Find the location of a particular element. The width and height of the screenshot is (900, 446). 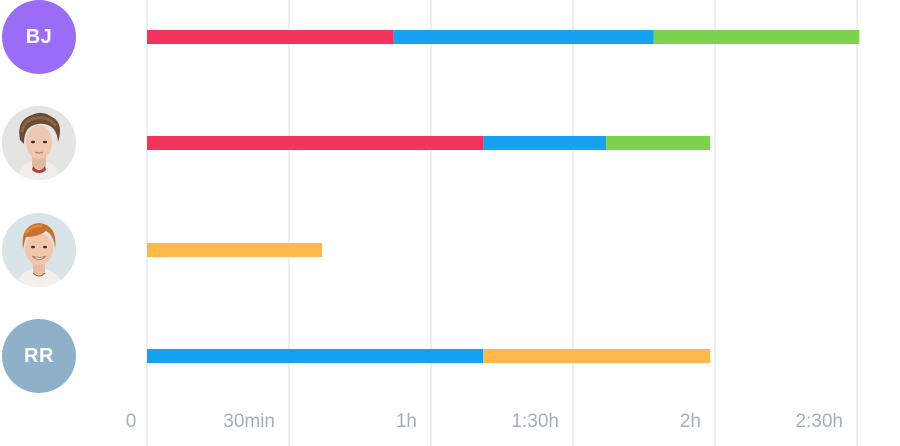

x-tick-label: 1:30h is located at coordinates (535, 421).